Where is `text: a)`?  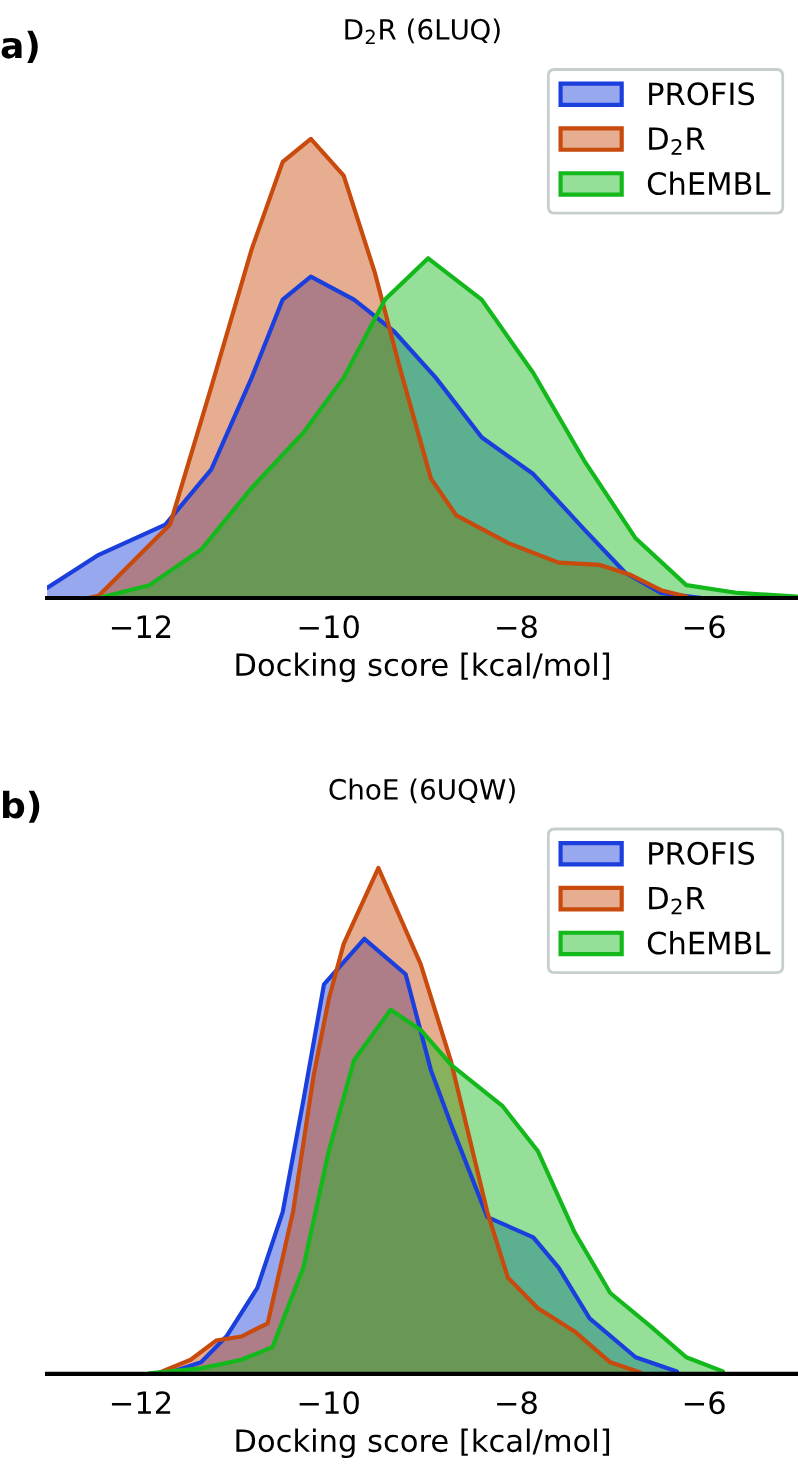
text: a) is located at coordinates (19, 46).